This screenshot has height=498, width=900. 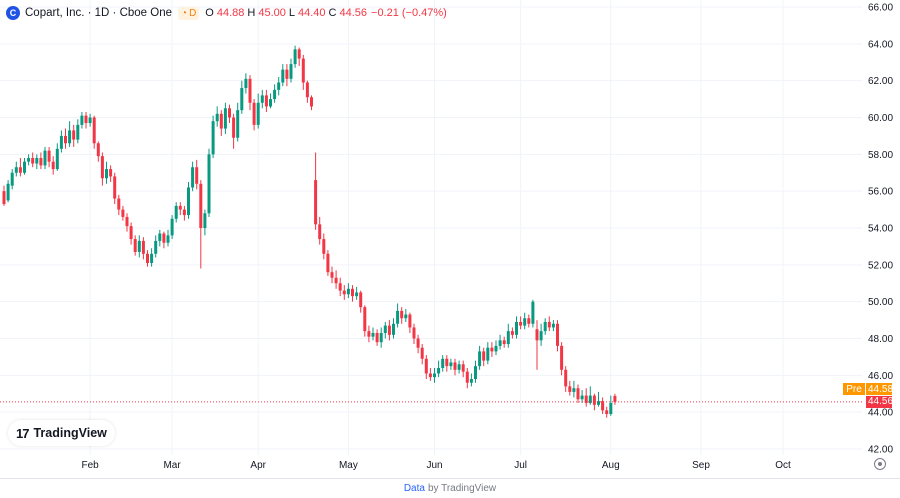 I want to click on y-tick-label: 58.00, so click(x=880, y=155).